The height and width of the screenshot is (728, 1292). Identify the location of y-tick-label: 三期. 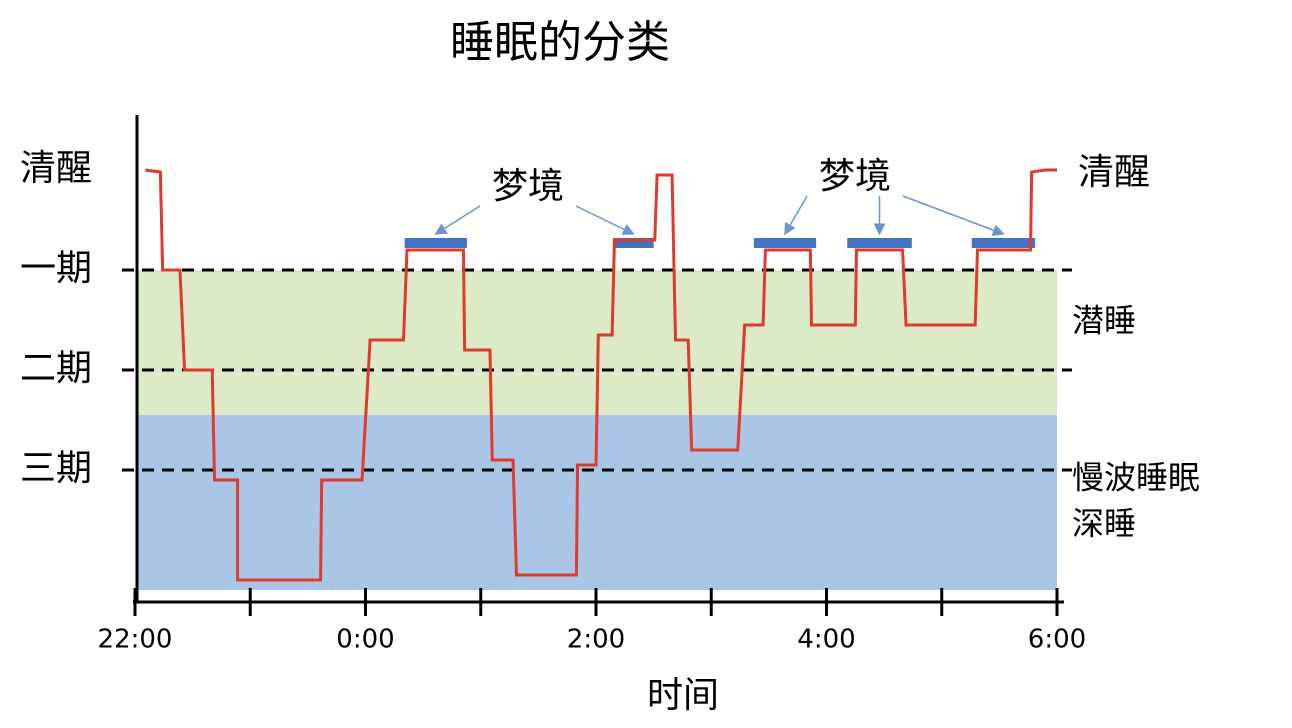
(56, 468).